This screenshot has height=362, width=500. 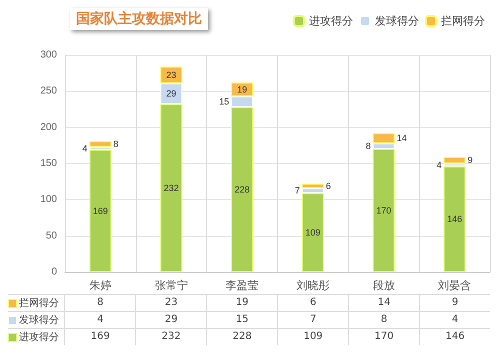 What do you see at coordinates (52, 236) in the screenshot?
I see `y-tick-label: 50` at bounding box center [52, 236].